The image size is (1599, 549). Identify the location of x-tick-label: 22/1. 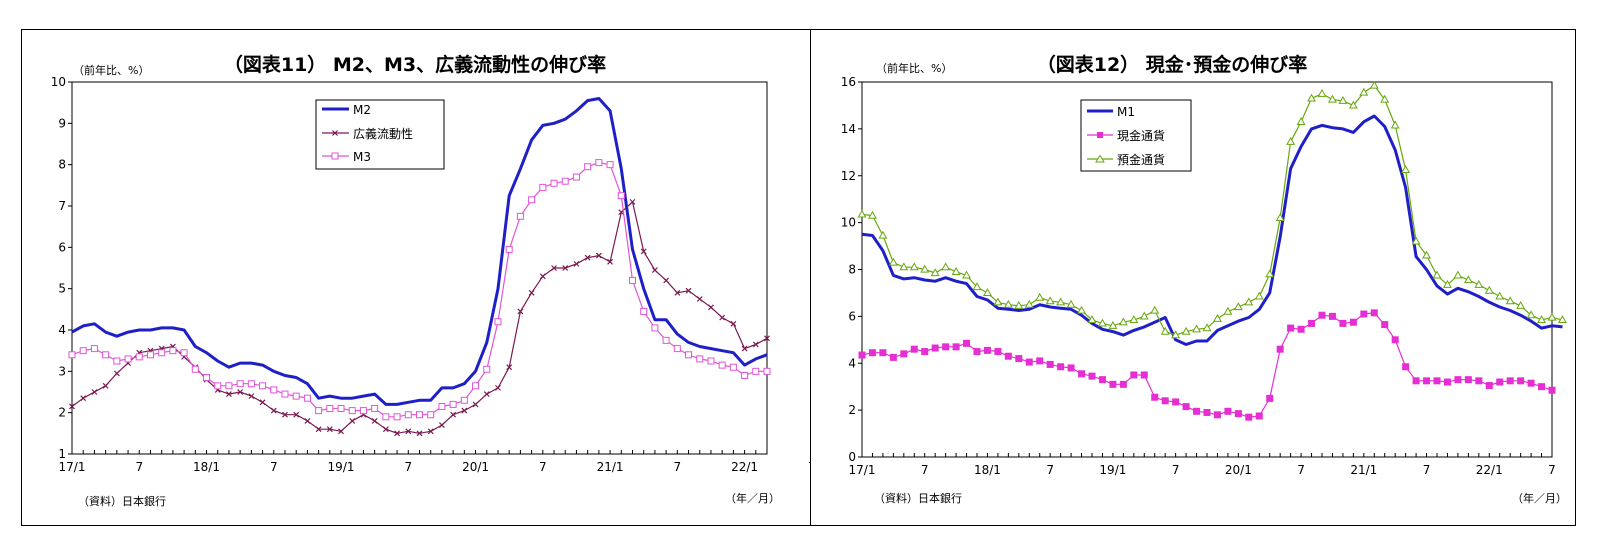
(1489, 470).